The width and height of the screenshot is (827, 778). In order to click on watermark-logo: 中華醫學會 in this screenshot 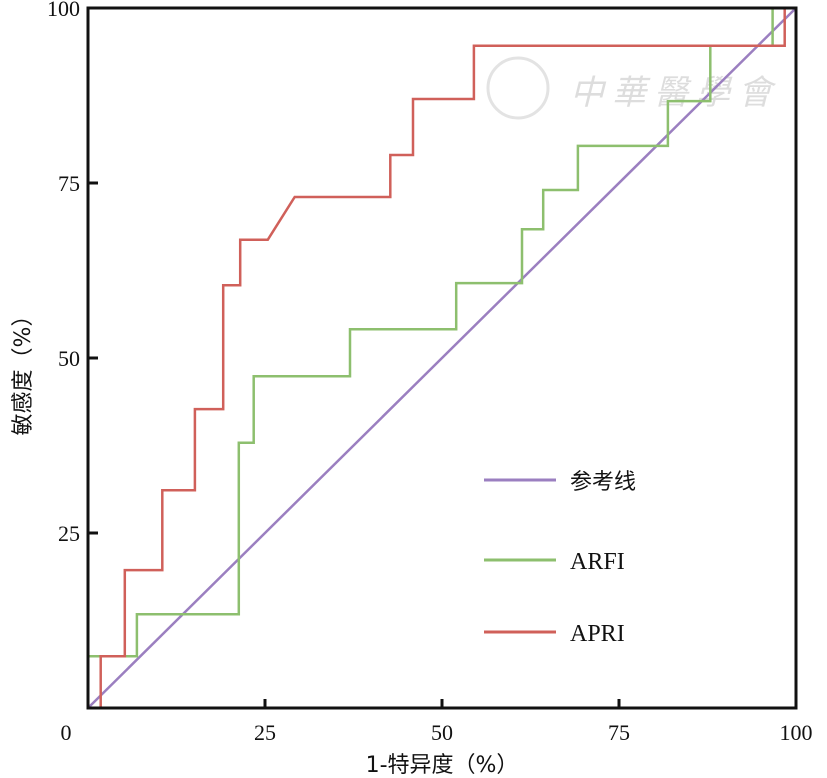, I will do `click(633, 88)`.